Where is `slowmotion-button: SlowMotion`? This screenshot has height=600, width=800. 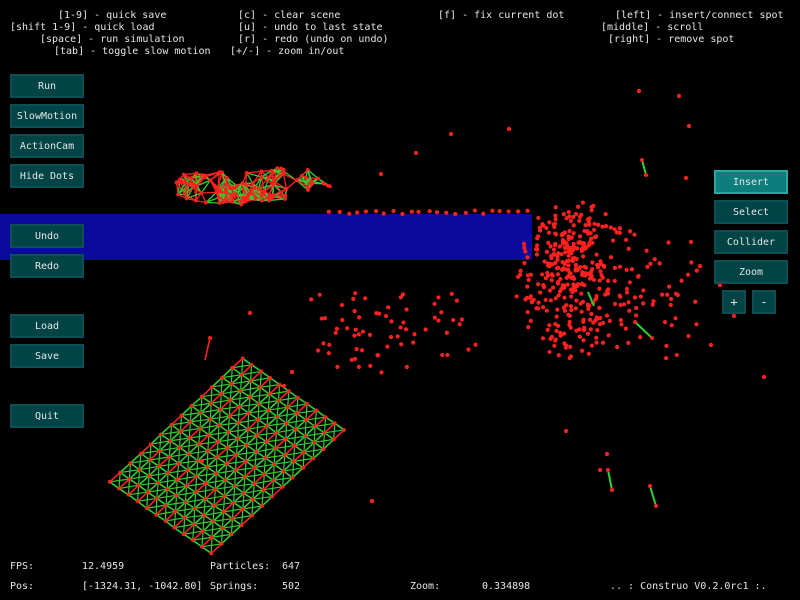 slowmotion-button: SlowMotion is located at coordinates (47, 116).